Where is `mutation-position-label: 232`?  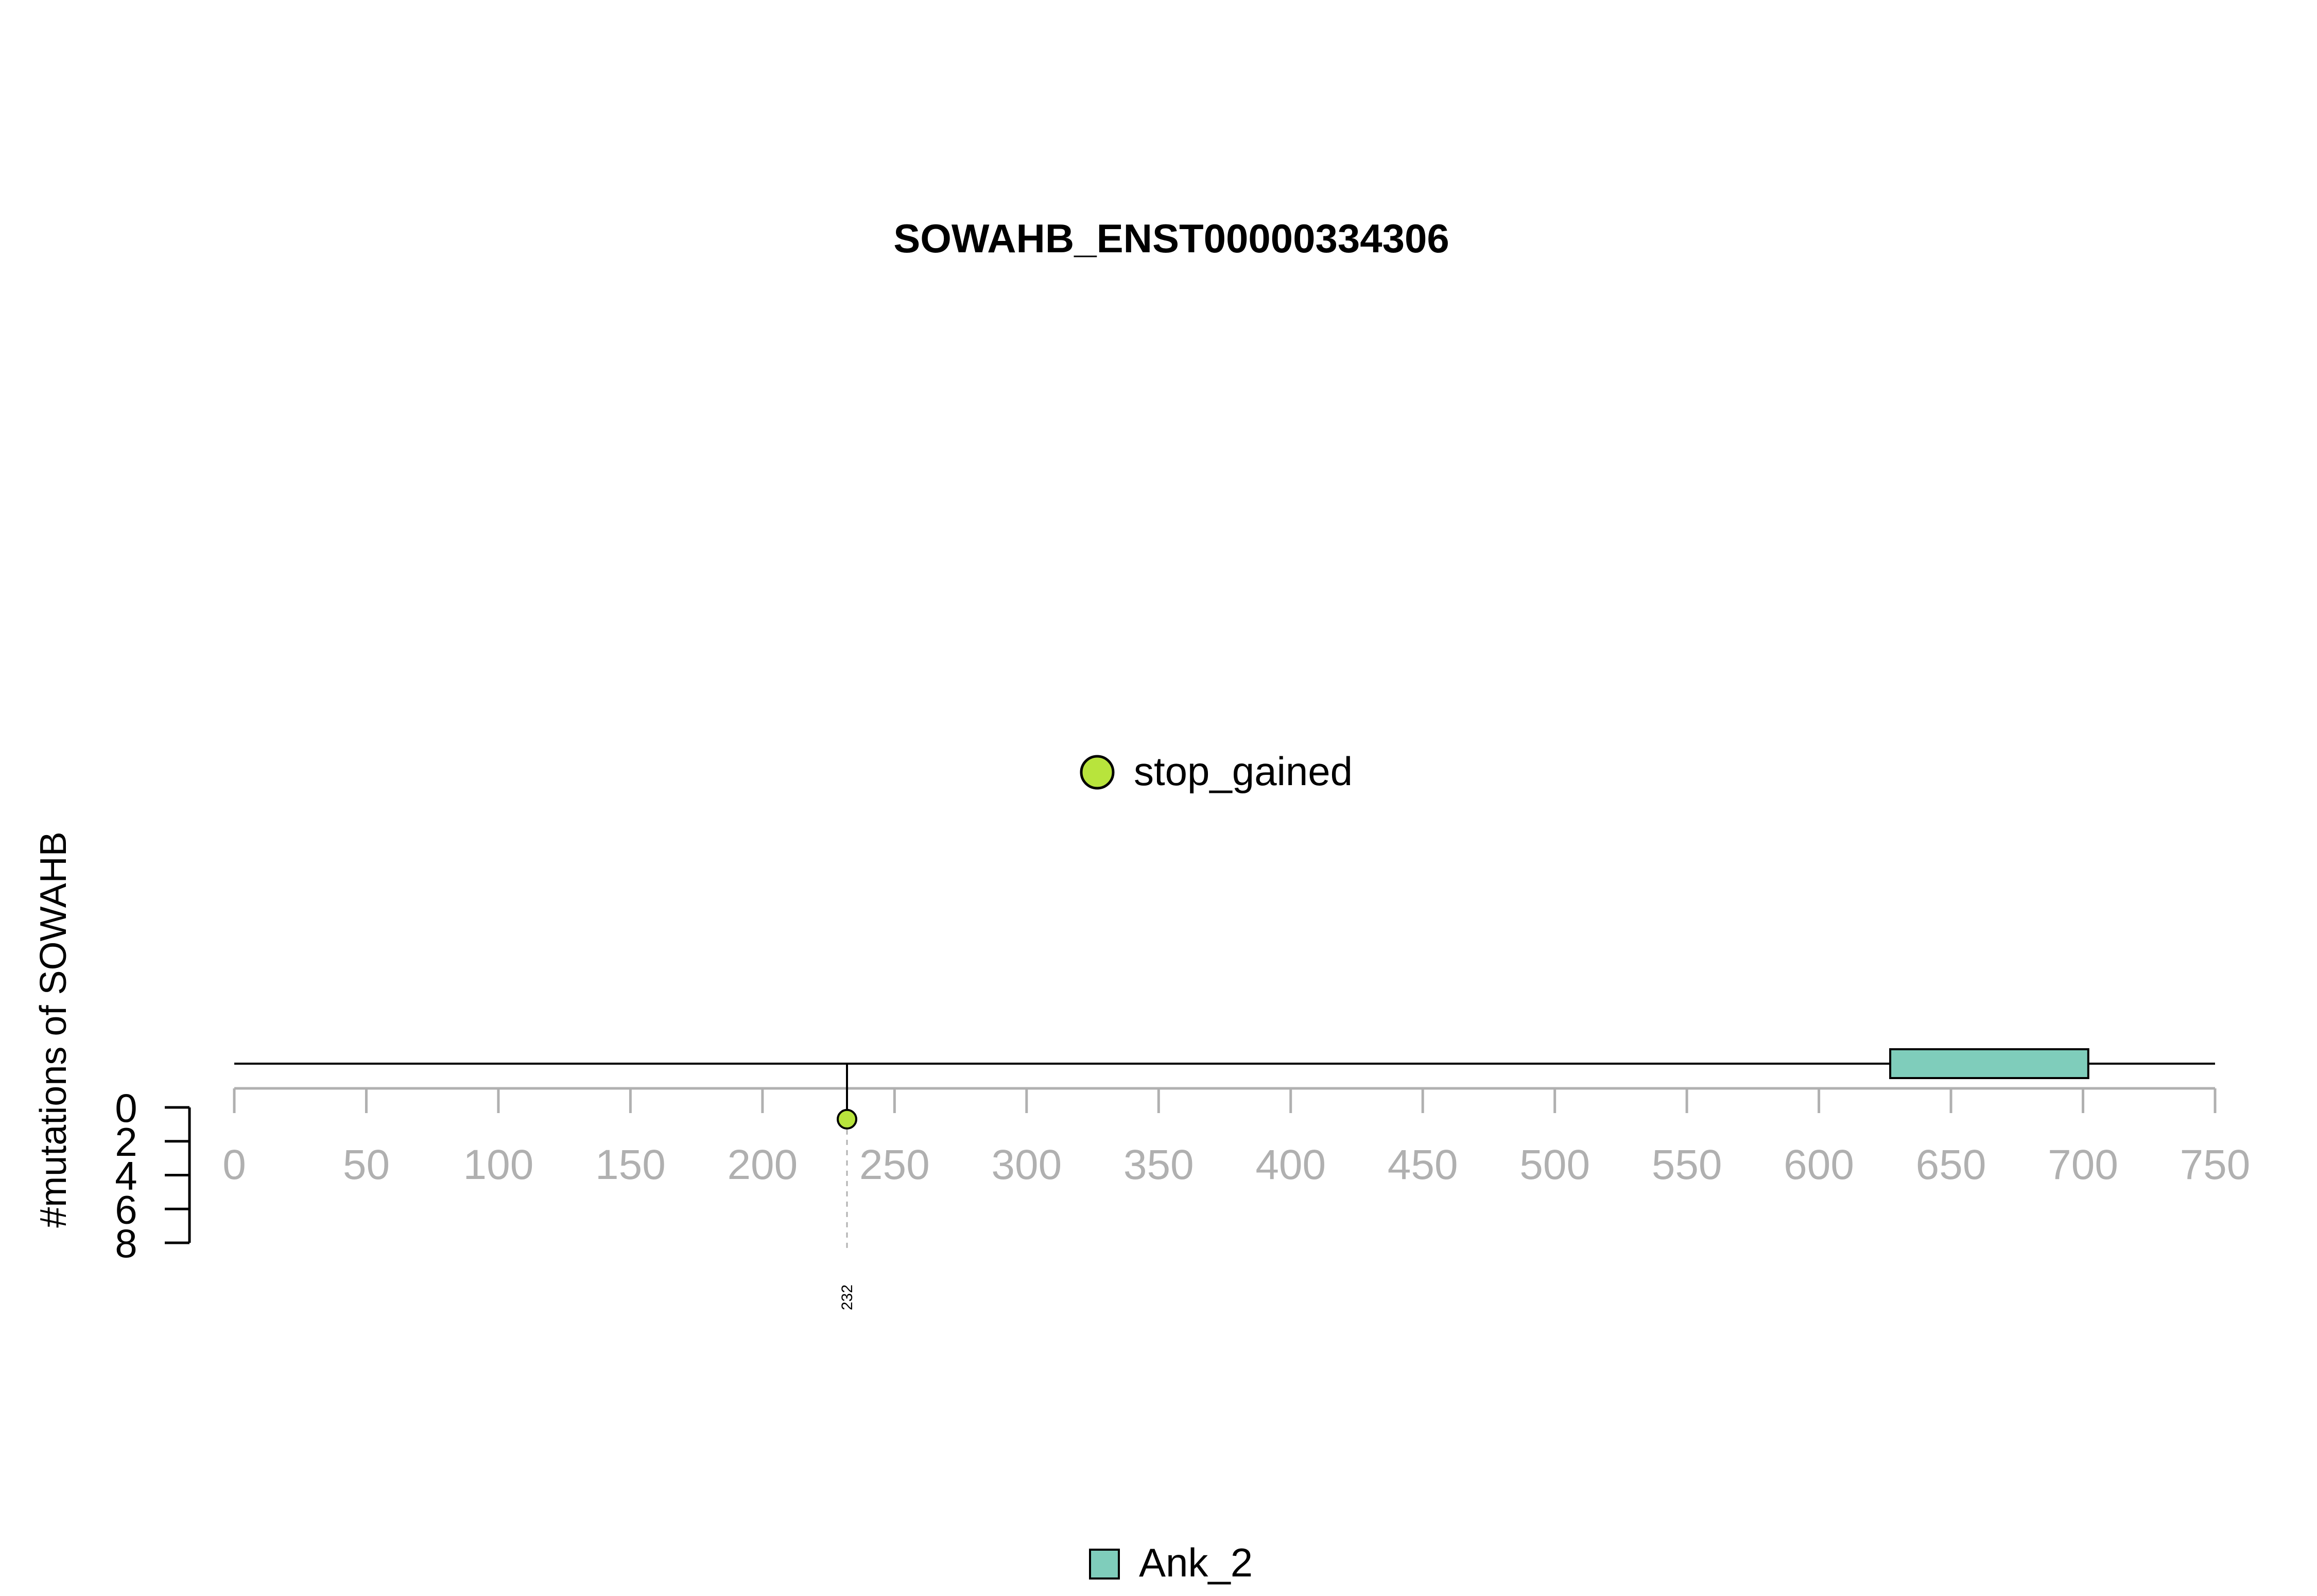
mutation-position-label: 232 is located at coordinates (847, 1297).